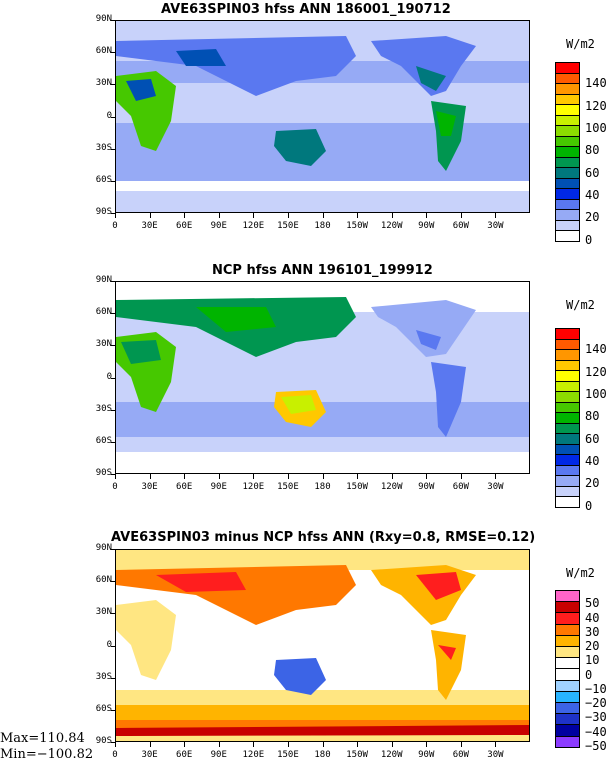 The image size is (614, 782). I want to click on colorbar-label: 10, so click(592, 660).